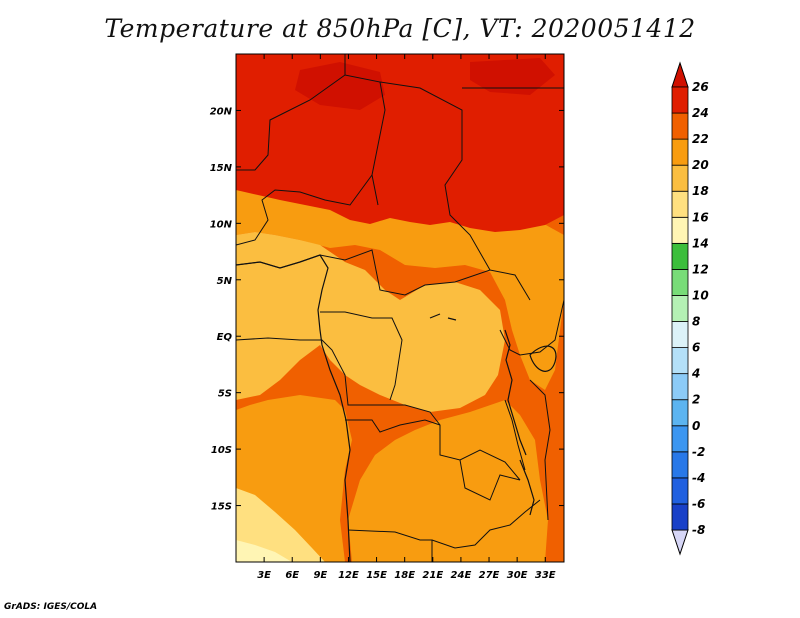  Describe the element at coordinates (696, 322) in the screenshot. I see `colorbar-label: 8` at that location.